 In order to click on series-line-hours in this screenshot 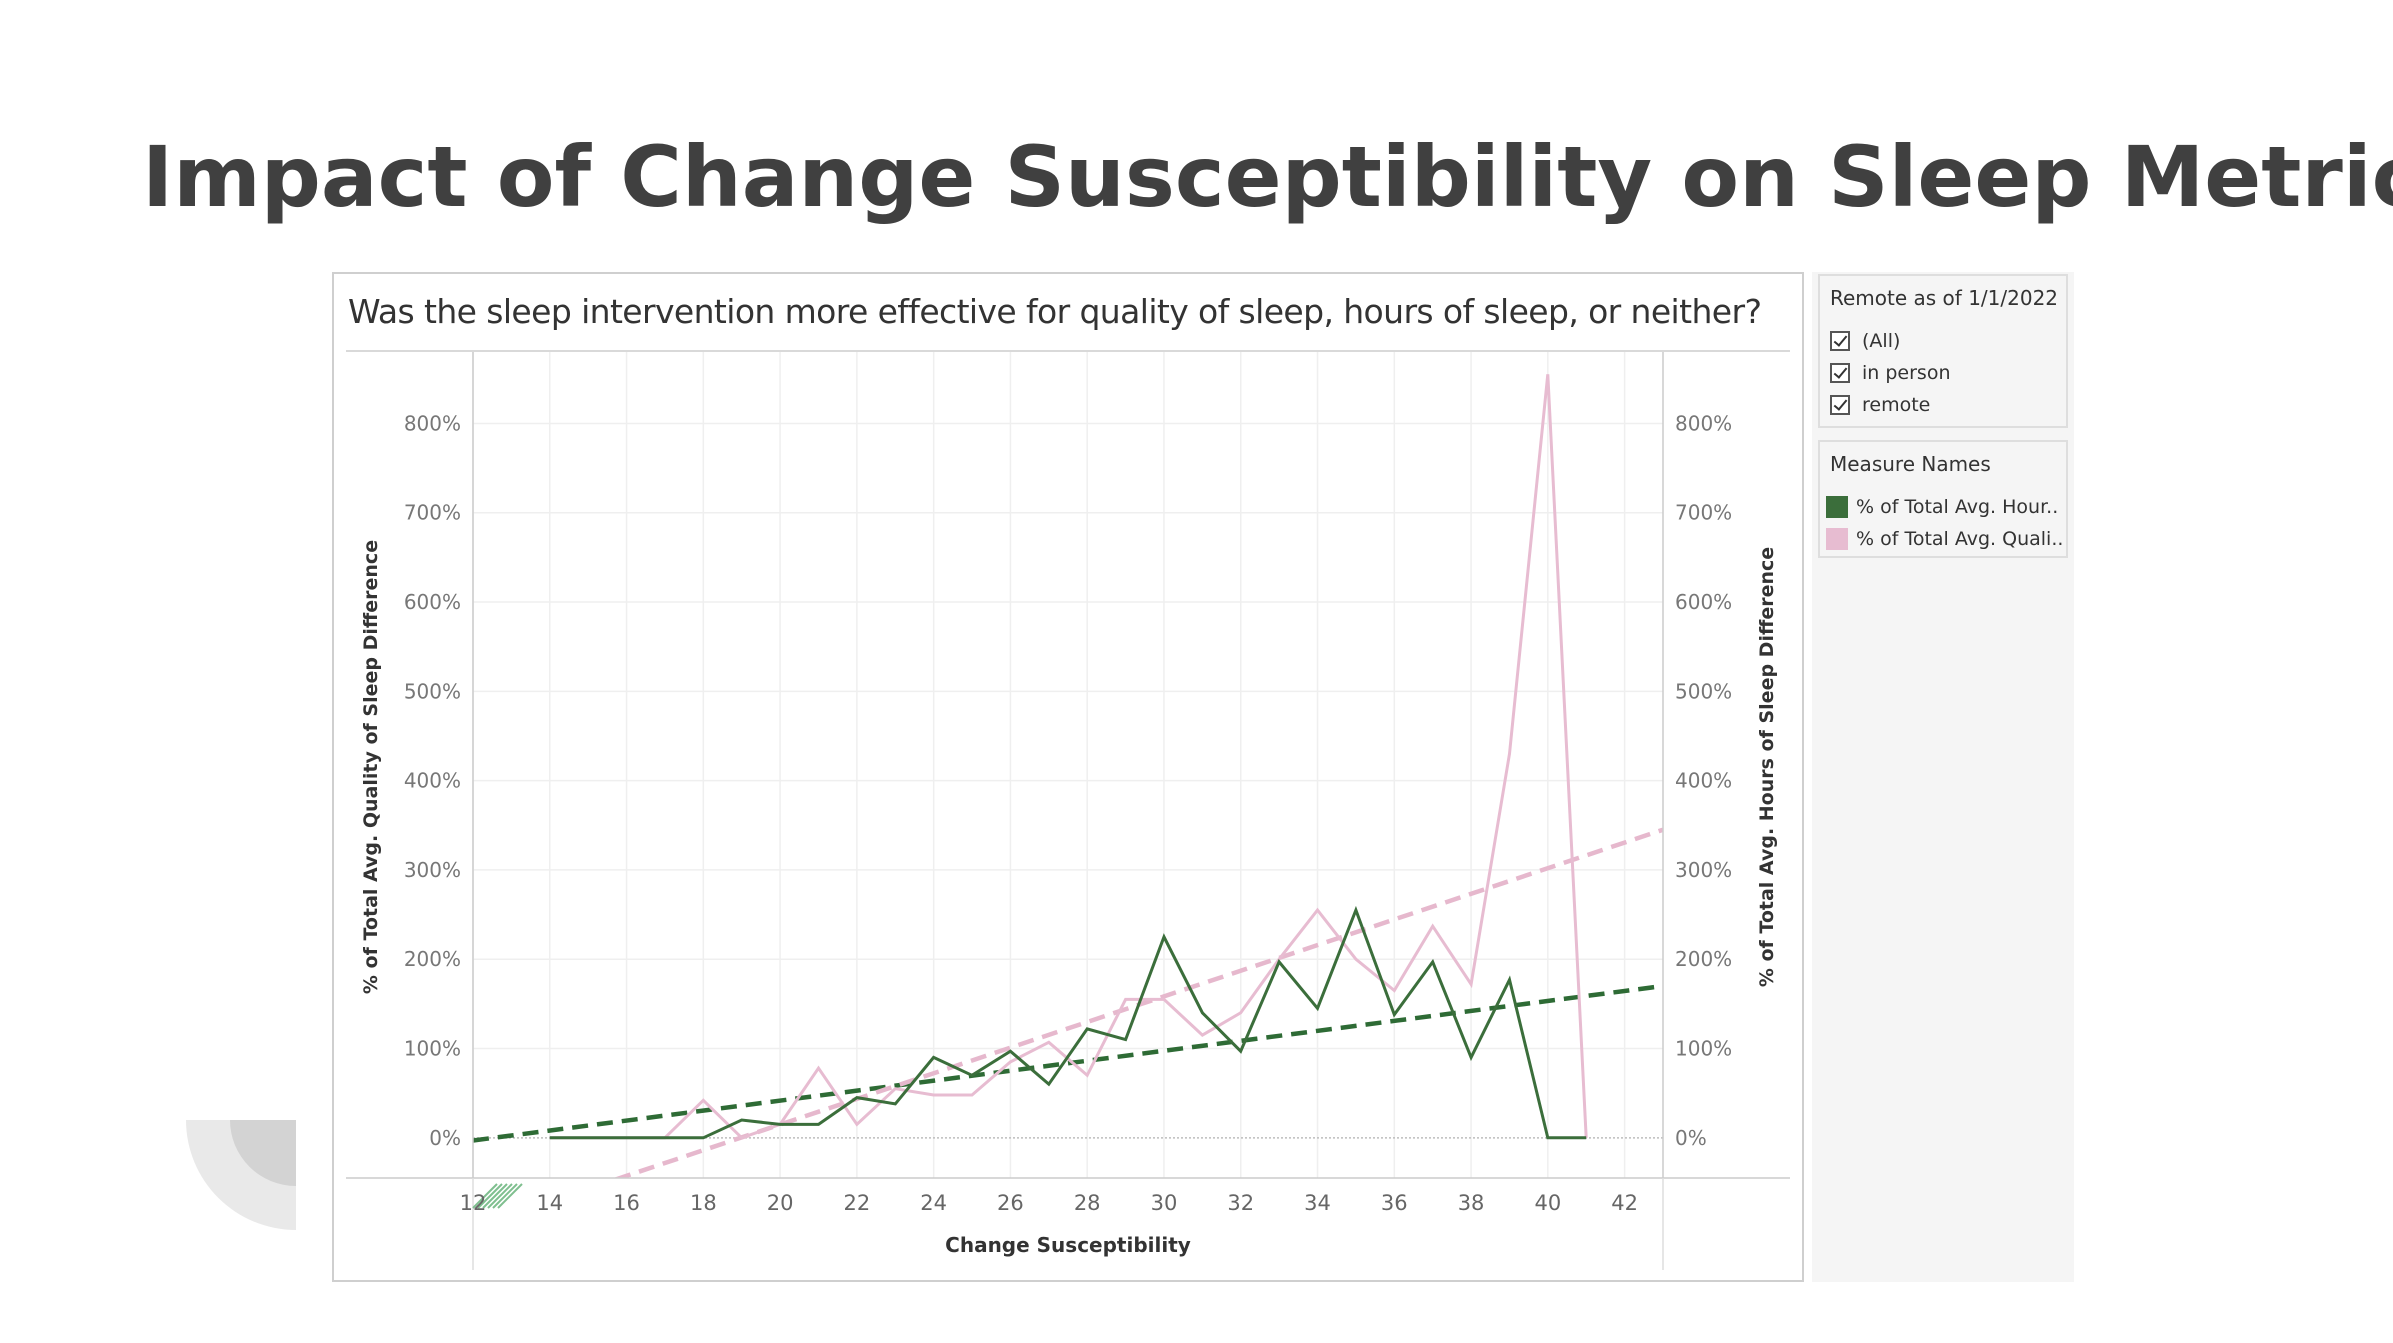, I will do `click(1068, 1022)`.